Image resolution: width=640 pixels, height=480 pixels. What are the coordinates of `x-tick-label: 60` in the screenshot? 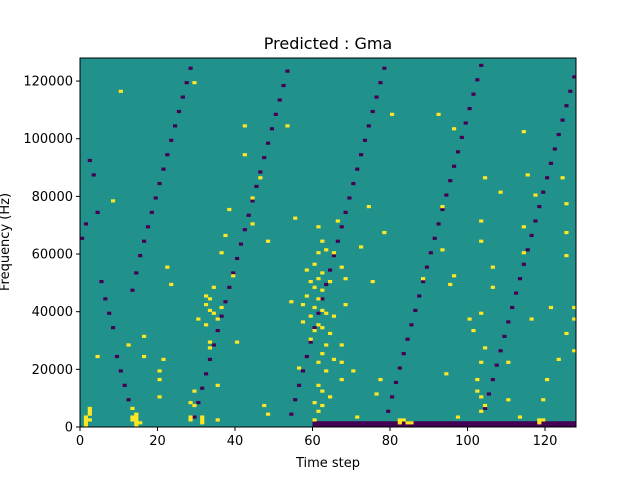 It's located at (312, 441).